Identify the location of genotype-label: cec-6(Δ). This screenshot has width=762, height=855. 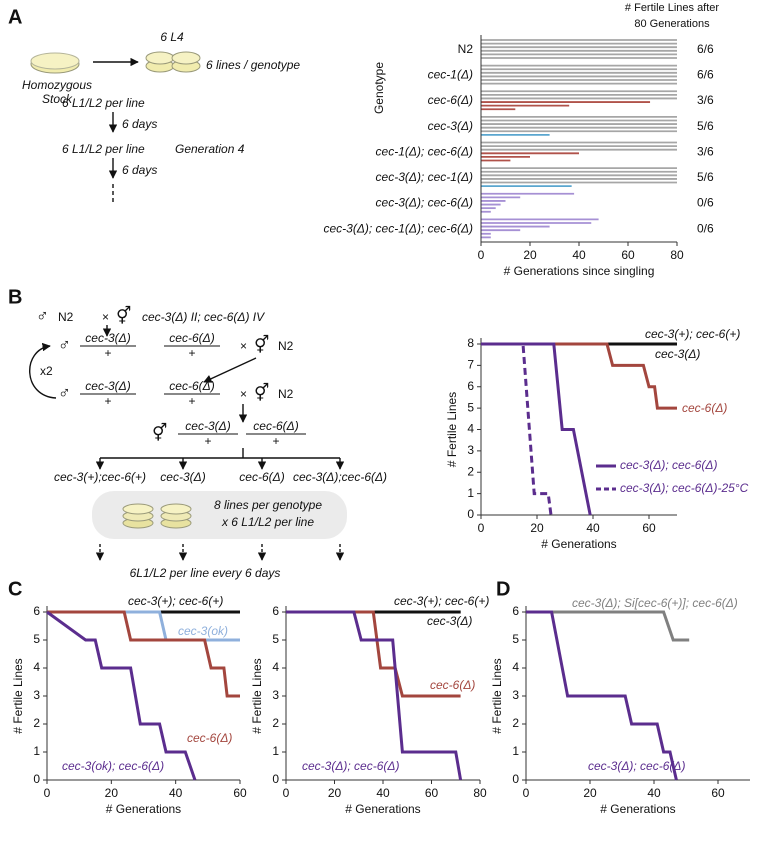
(450, 100).